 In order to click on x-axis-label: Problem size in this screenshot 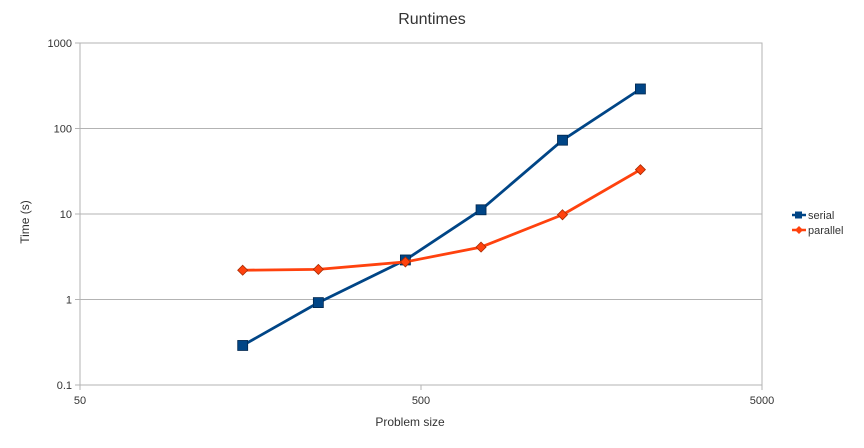, I will do `click(410, 422)`.